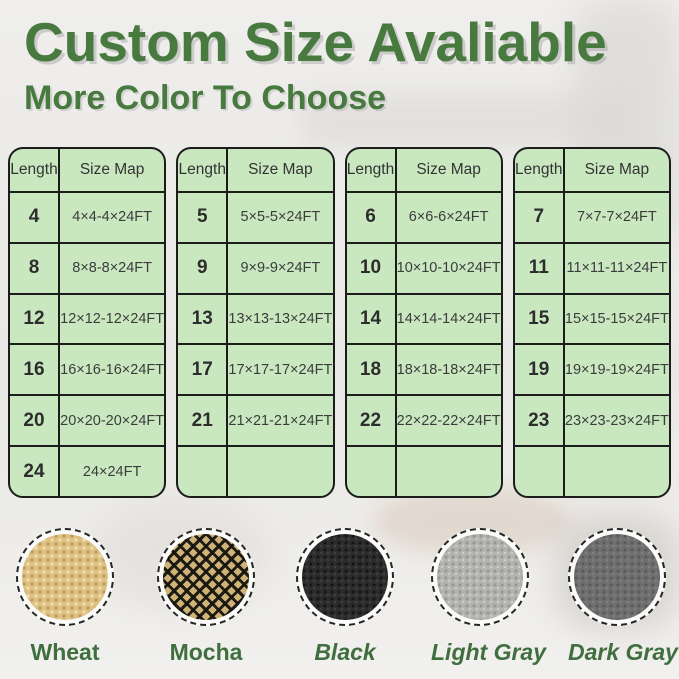  Describe the element at coordinates (280, 420) in the screenshot. I see `size-map-value: 21×21-21×24FT` at that location.